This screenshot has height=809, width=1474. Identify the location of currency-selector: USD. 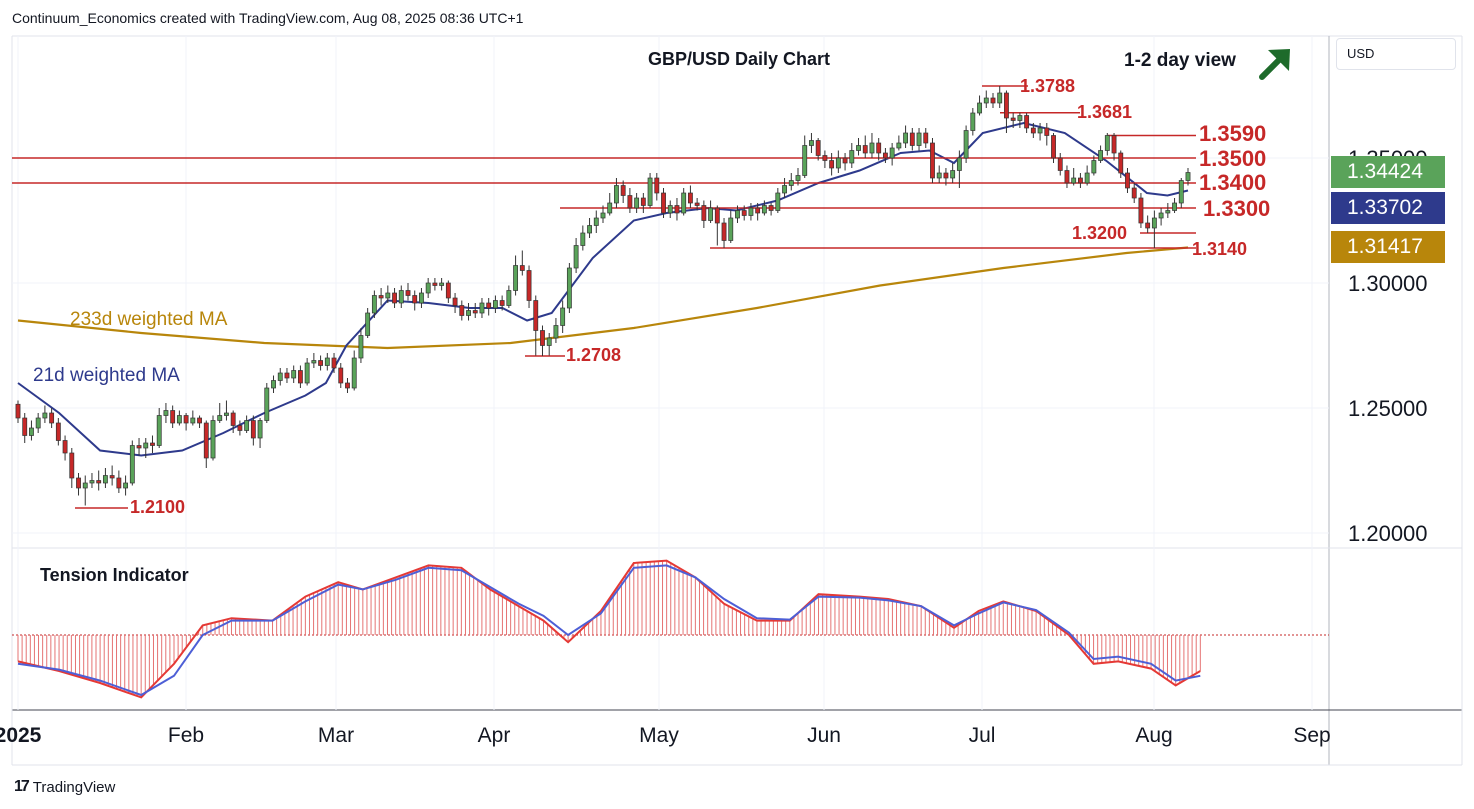
(1396, 54).